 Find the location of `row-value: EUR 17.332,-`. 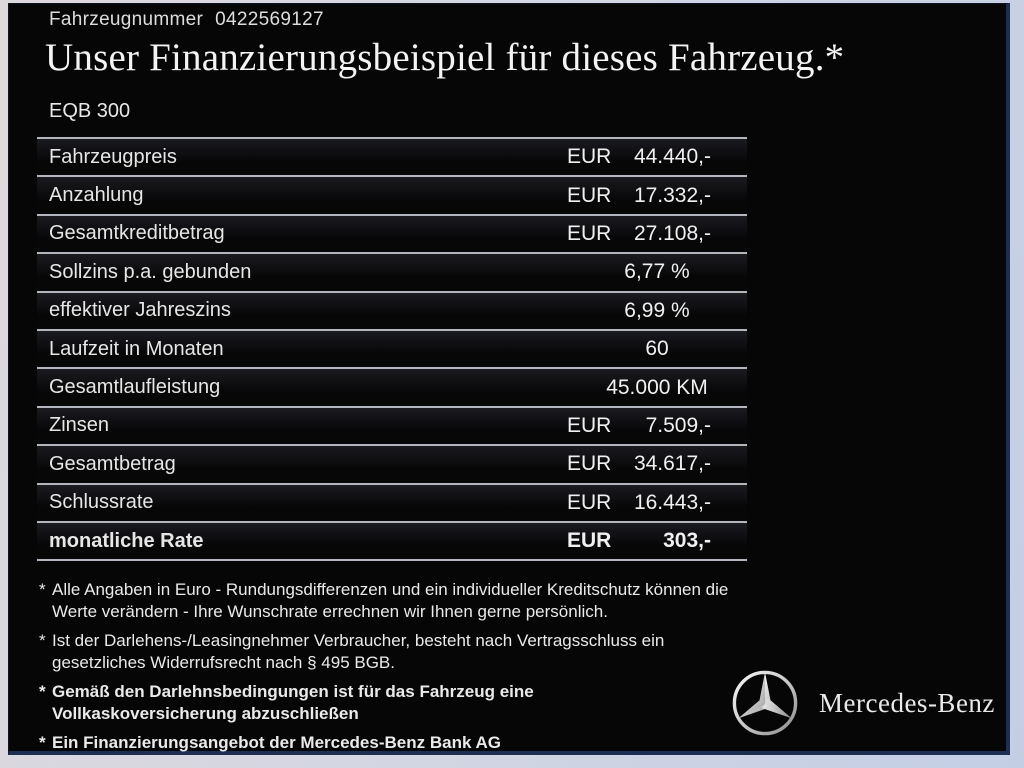

row-value: EUR 17.332,- is located at coordinates (657, 196).